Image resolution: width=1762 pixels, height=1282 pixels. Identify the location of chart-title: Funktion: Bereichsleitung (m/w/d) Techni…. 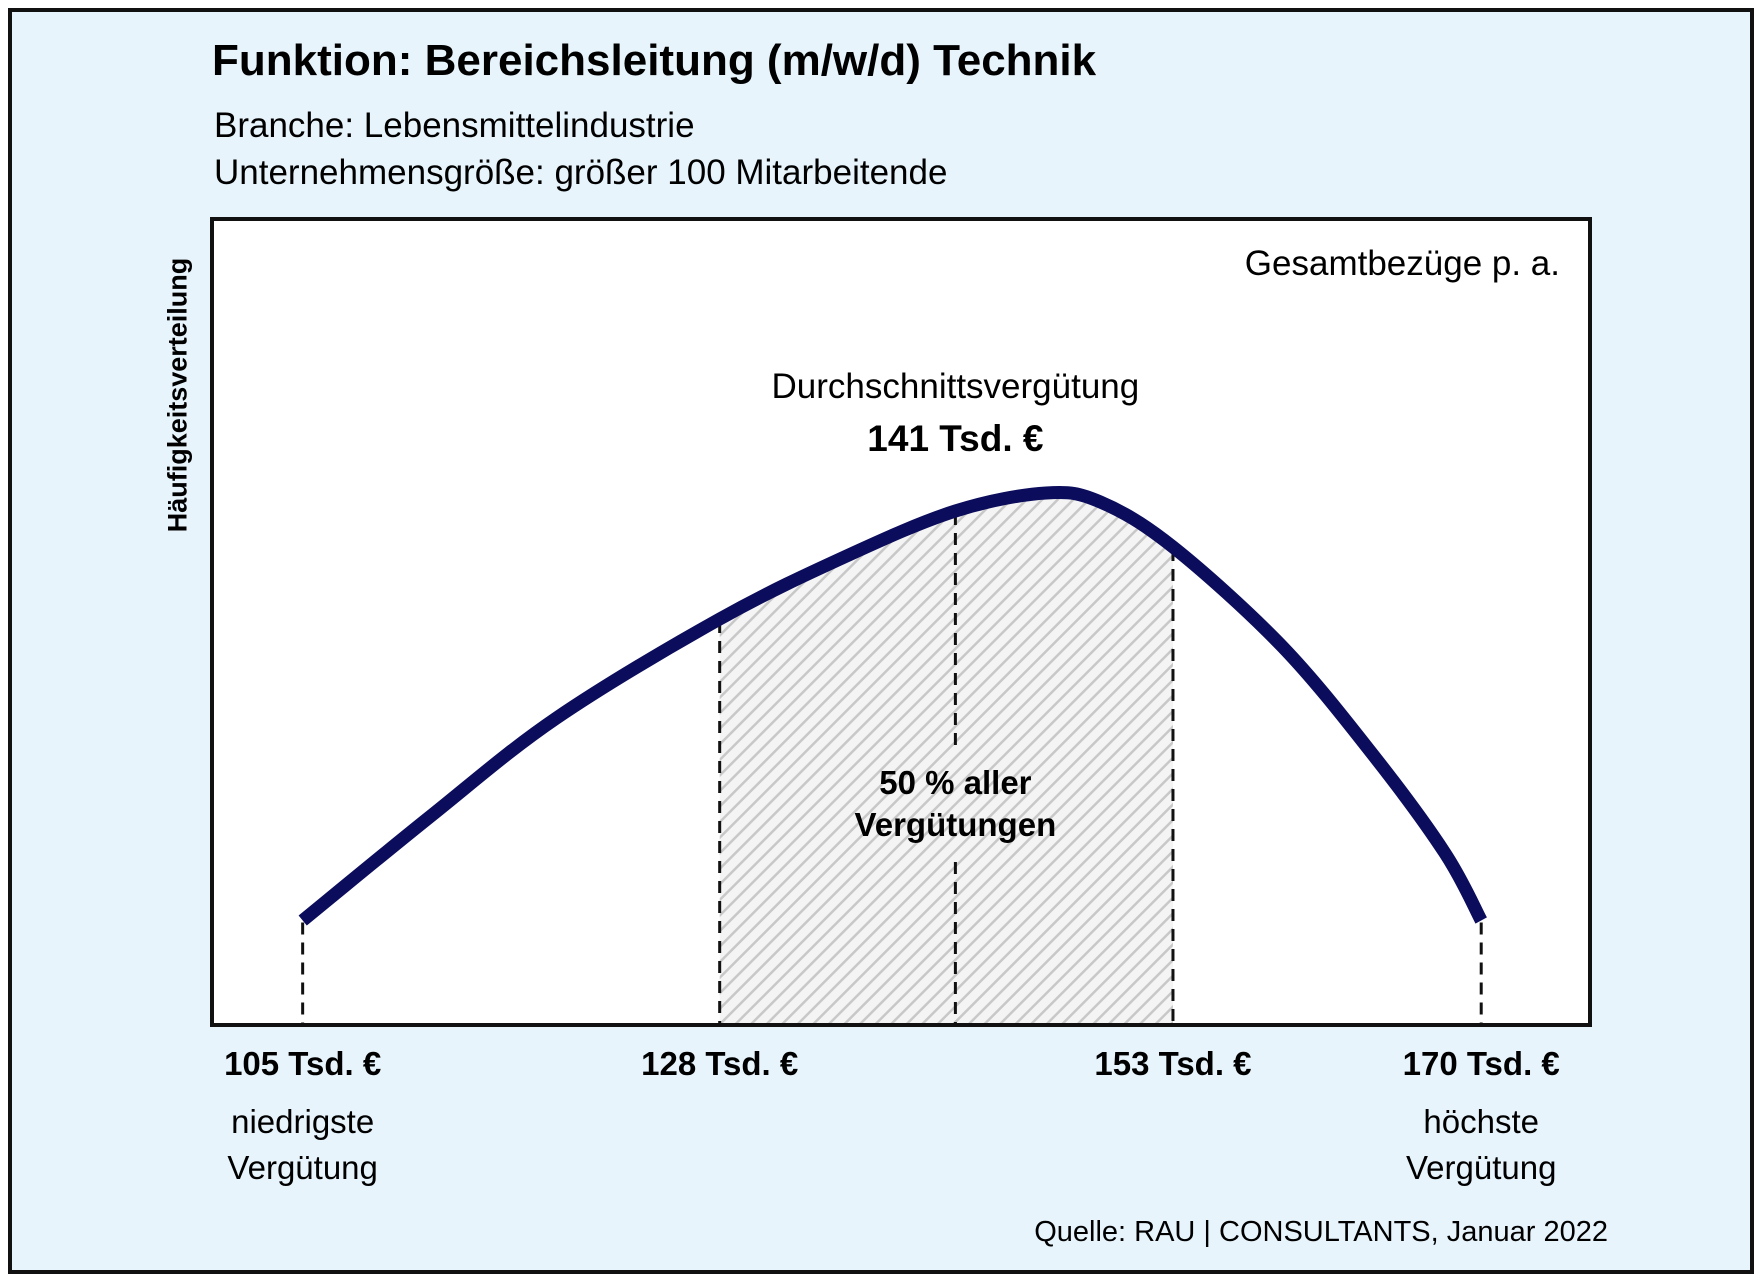
(654, 60).